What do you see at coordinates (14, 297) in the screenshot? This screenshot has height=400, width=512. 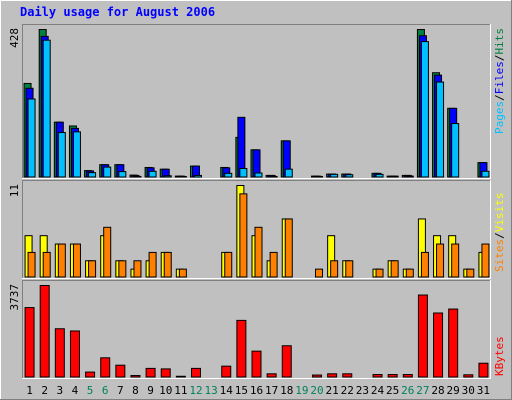 I see `kbytes-ymax-label: 3737` at bounding box center [14, 297].